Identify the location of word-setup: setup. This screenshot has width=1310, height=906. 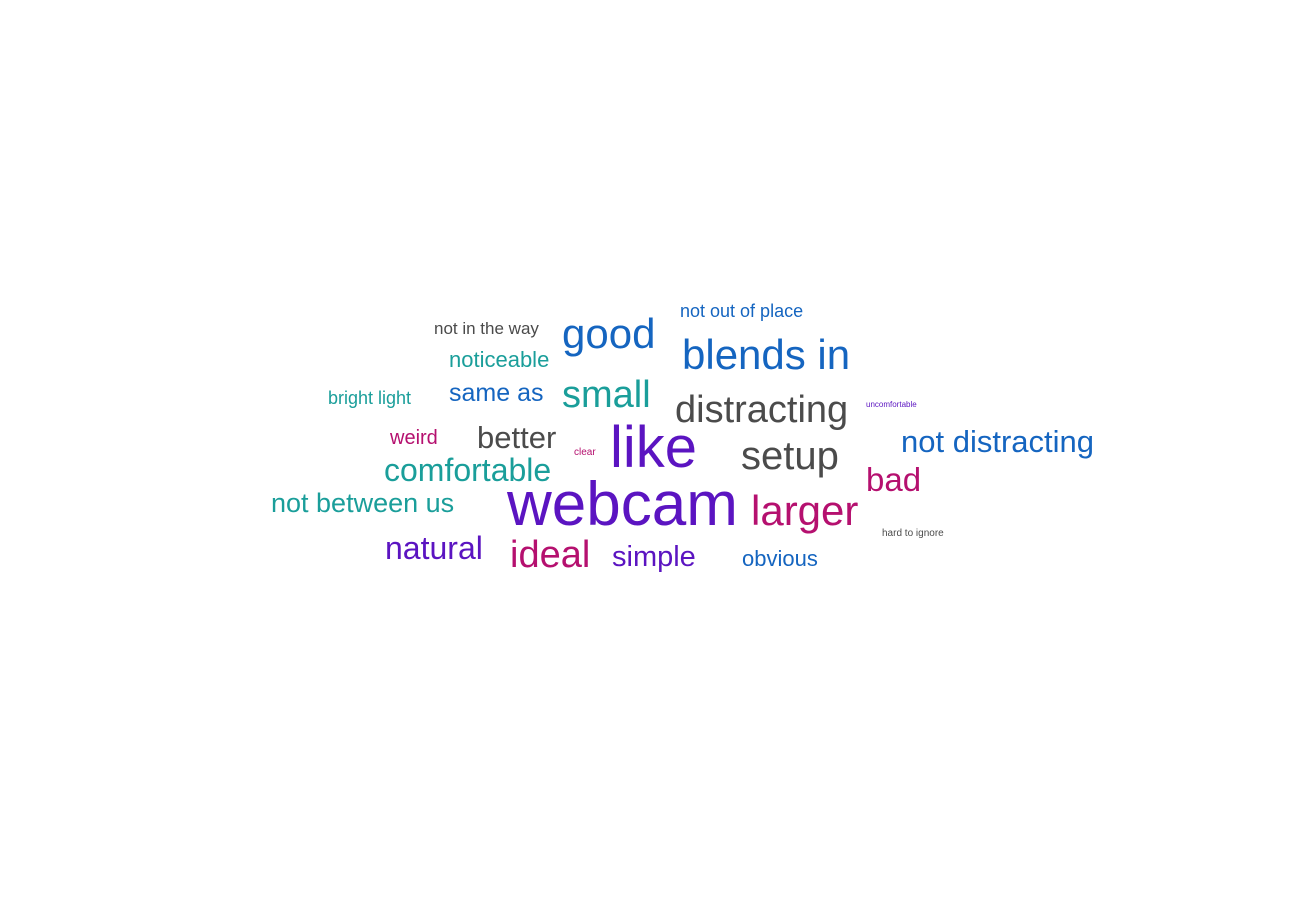
(790, 456).